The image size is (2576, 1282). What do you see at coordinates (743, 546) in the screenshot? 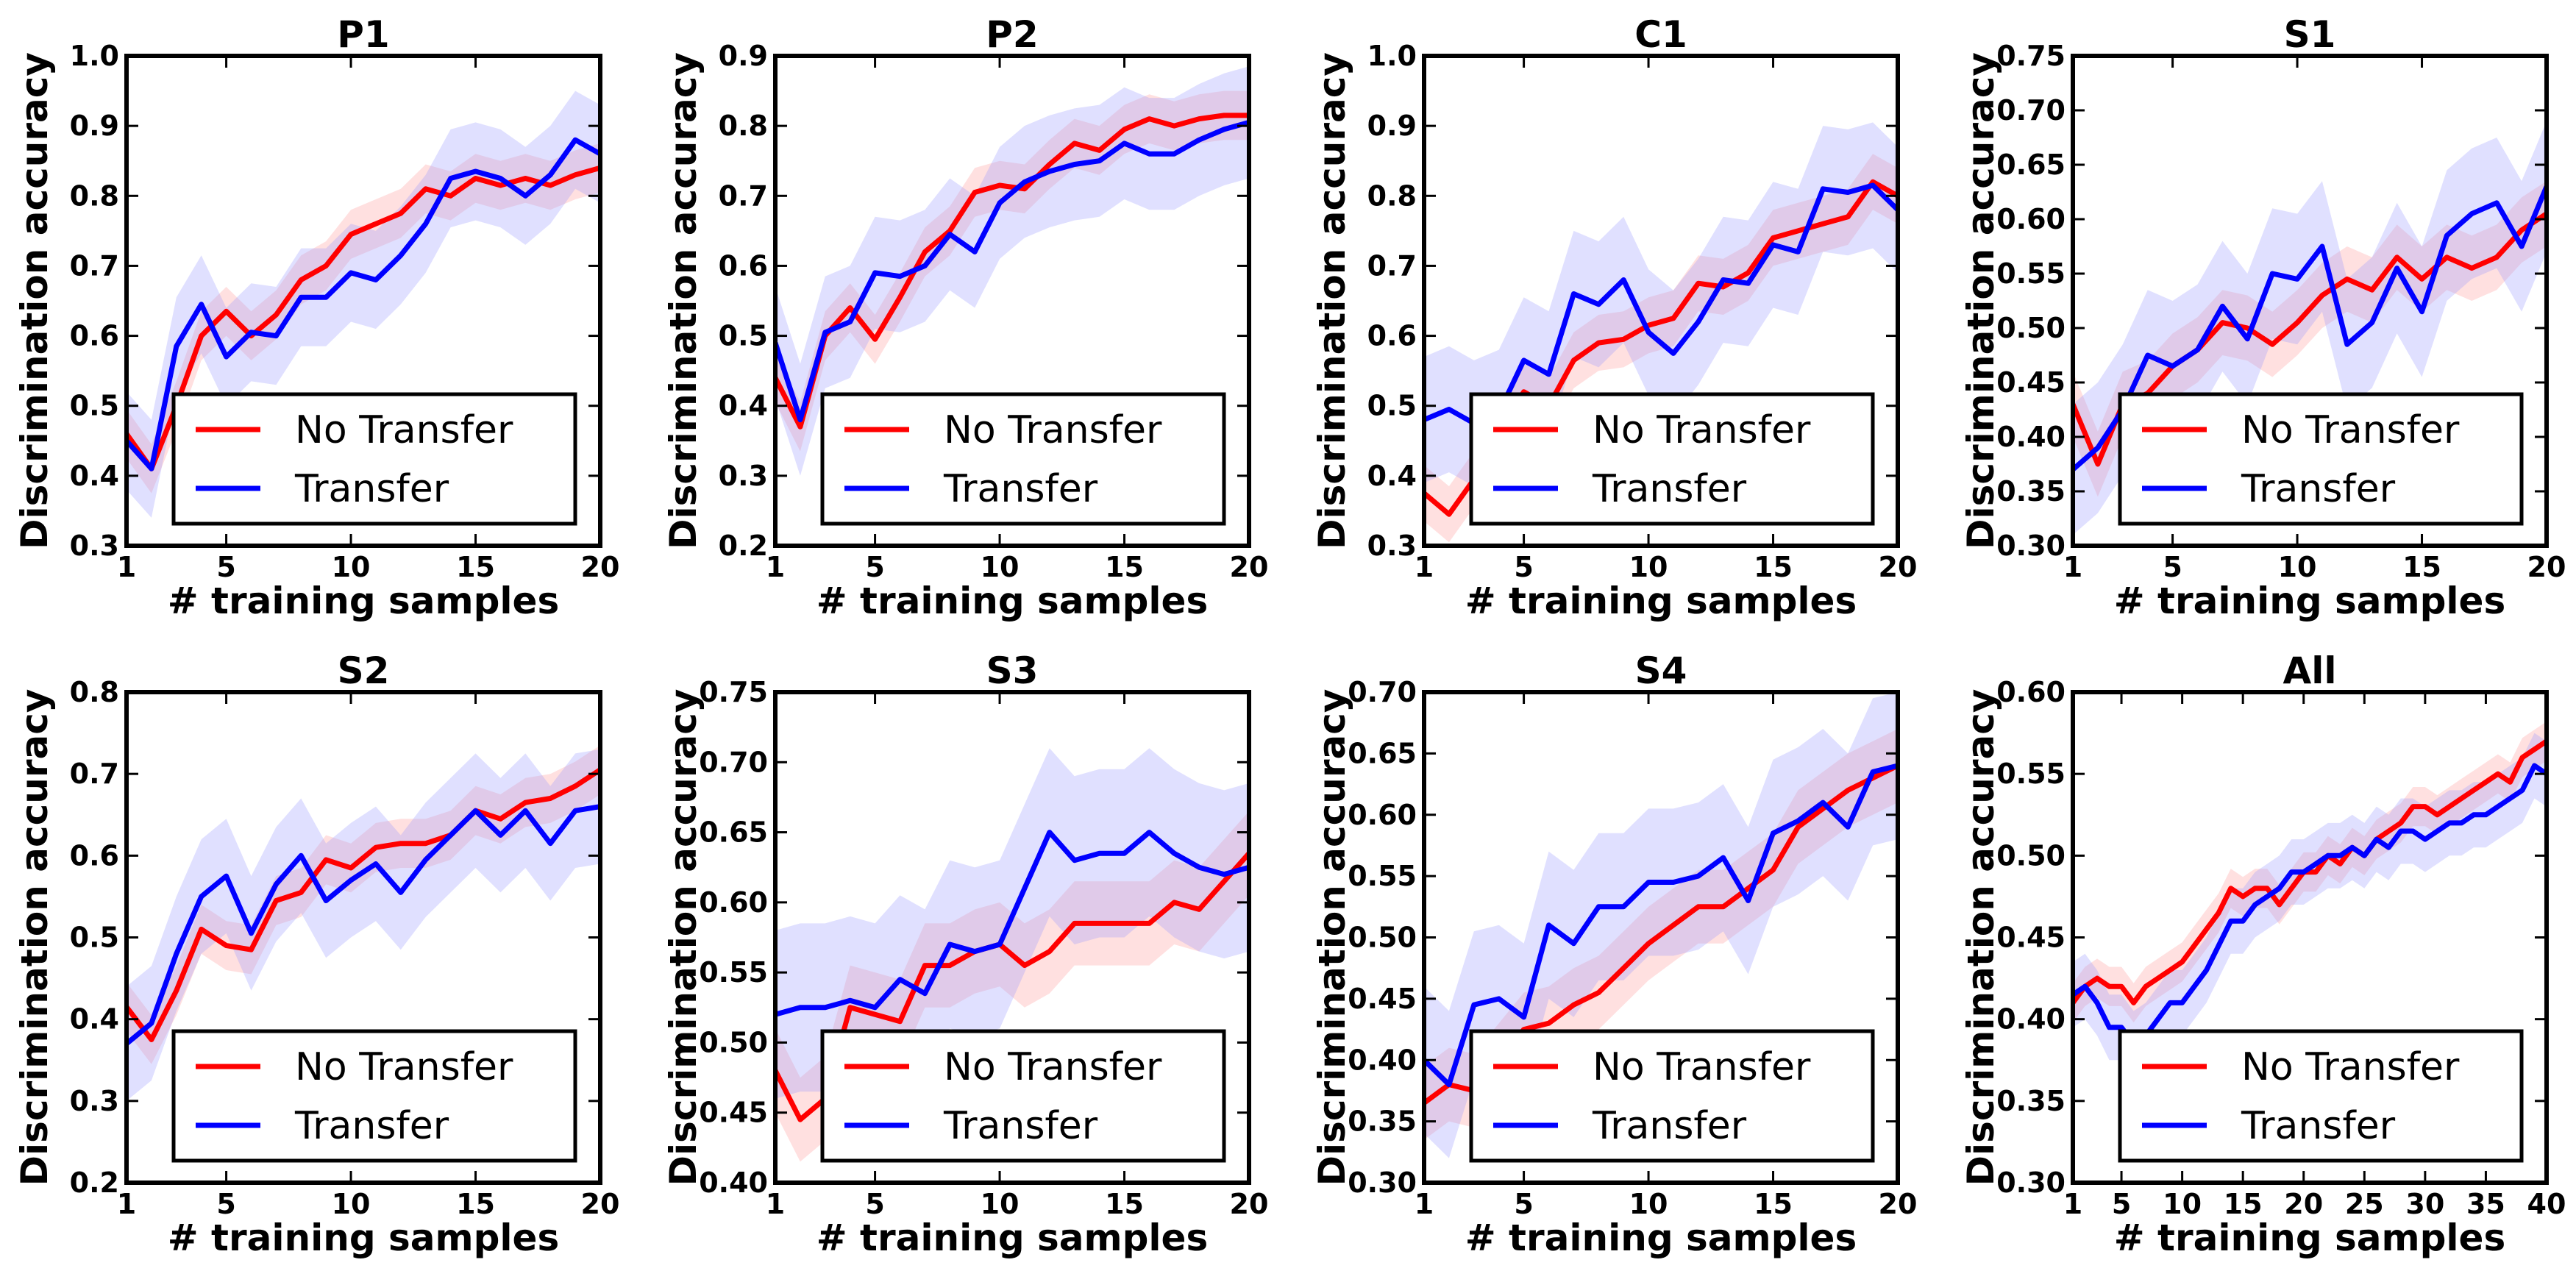
I see `y-tick-label: 0.2` at bounding box center [743, 546].